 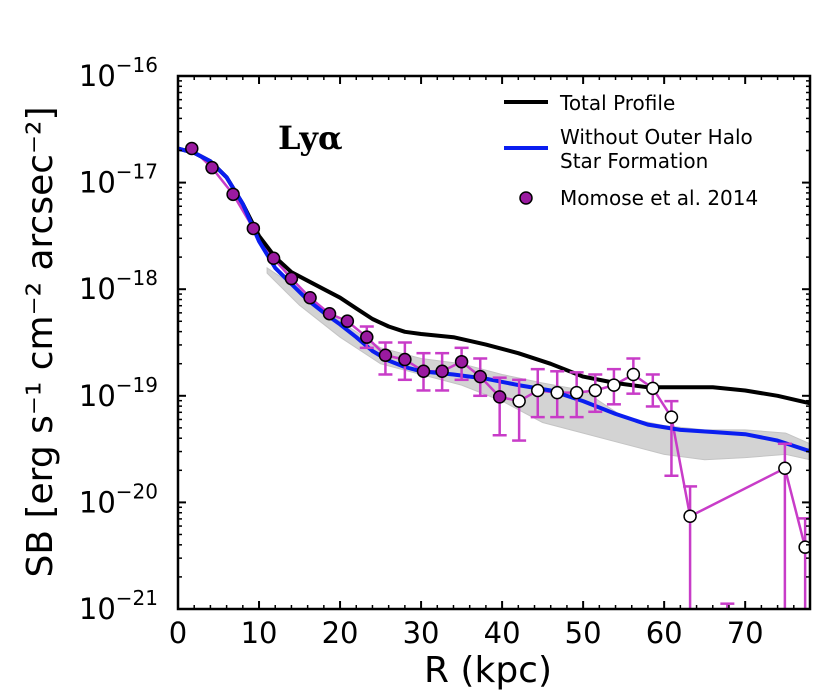 What do you see at coordinates (634, 161) in the screenshot?
I see `legend-label-star-formation: Star Formation` at bounding box center [634, 161].